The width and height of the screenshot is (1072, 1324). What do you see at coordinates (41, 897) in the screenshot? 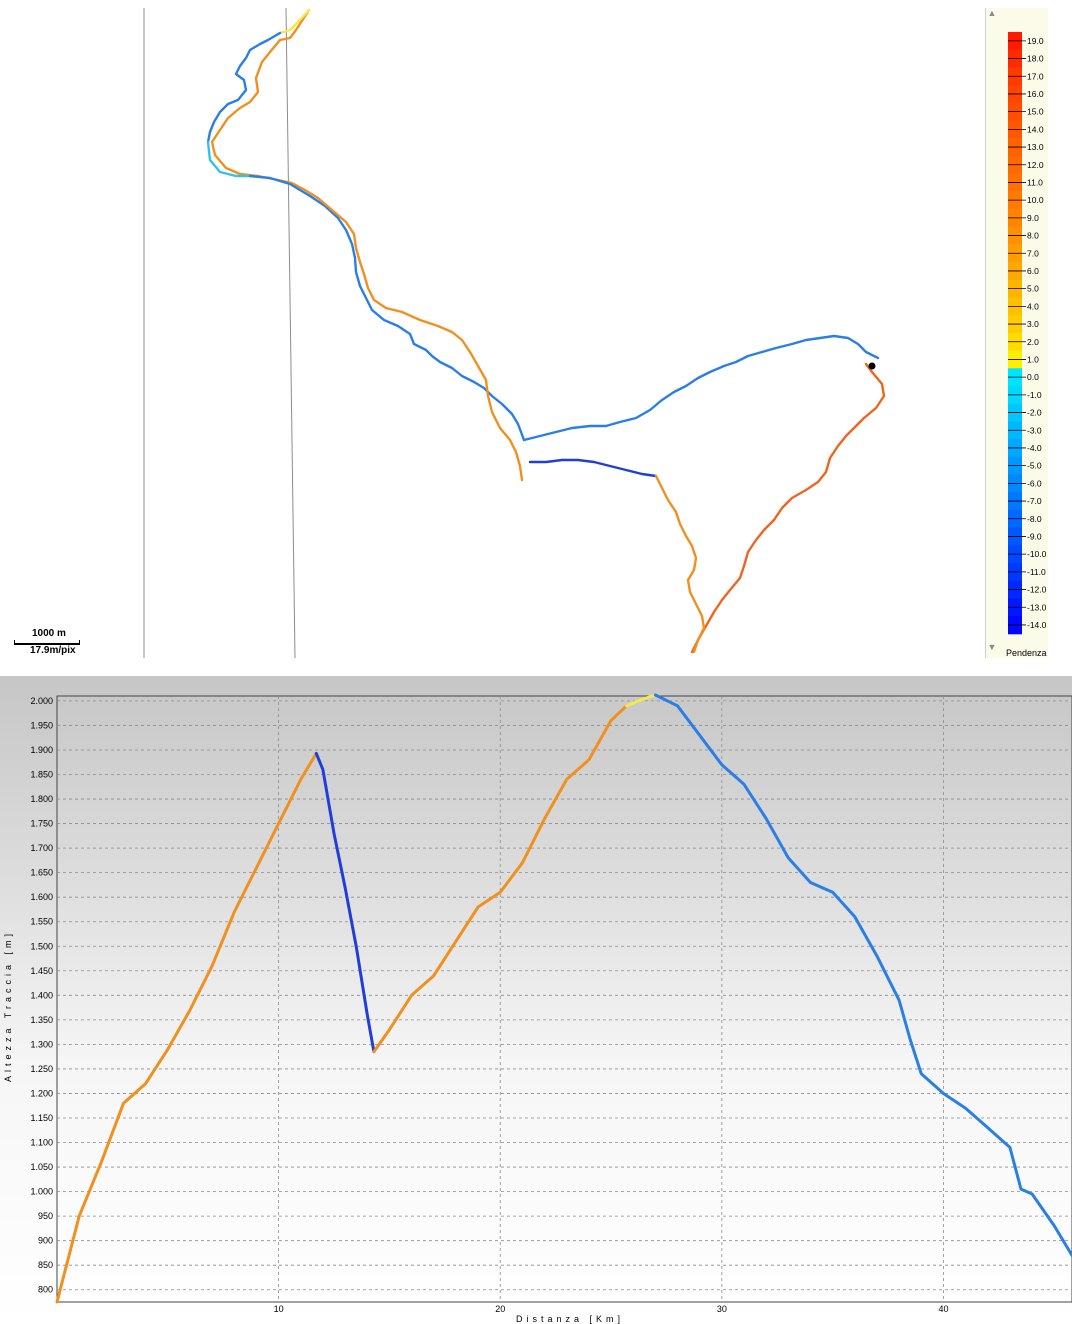
I see `y-tick-label: 1.600` at bounding box center [41, 897].